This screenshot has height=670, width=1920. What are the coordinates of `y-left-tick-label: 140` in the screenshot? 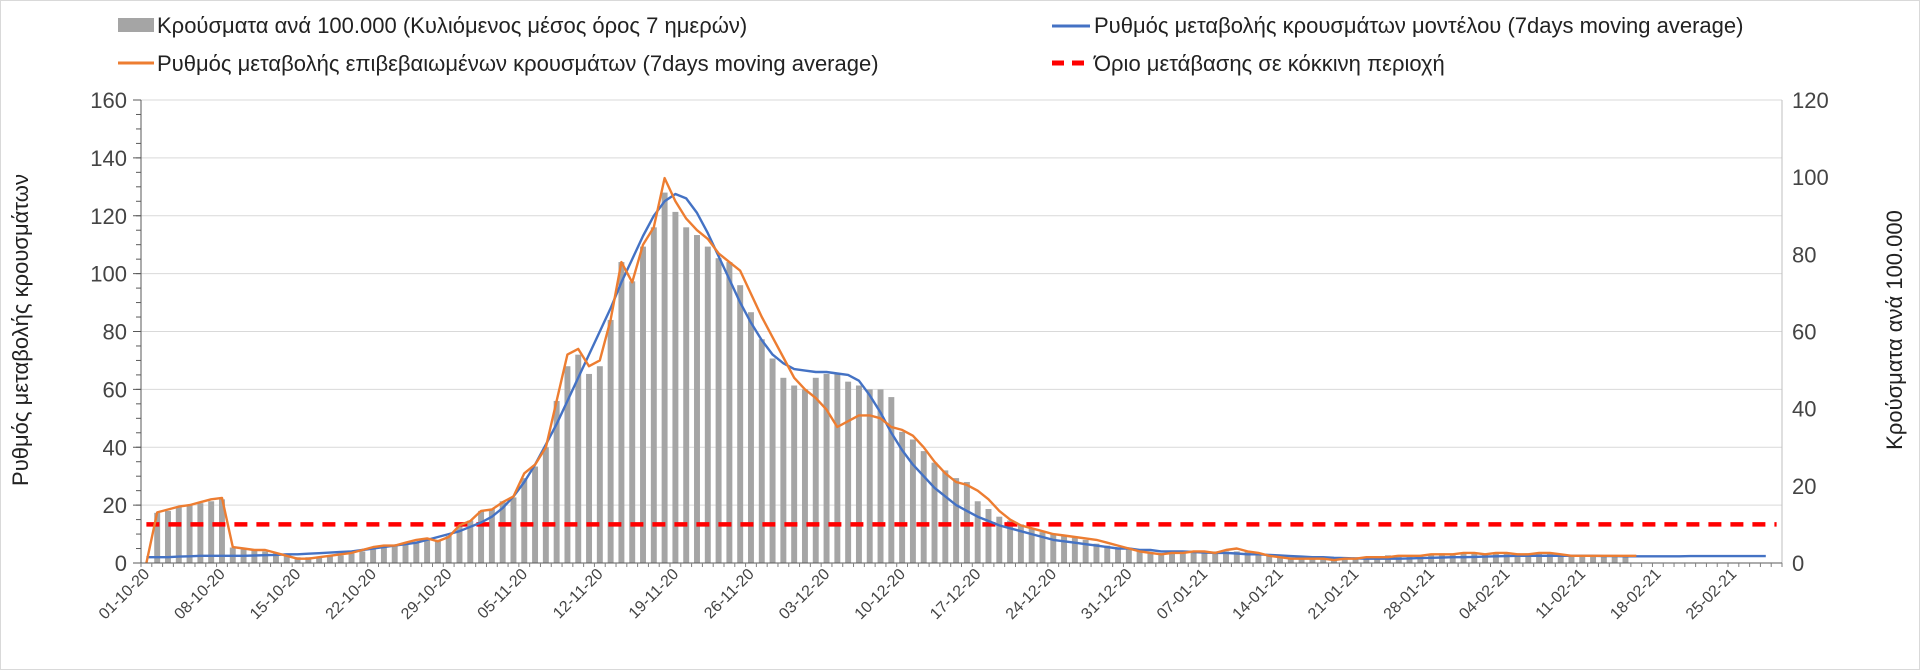 It's located at (108, 158).